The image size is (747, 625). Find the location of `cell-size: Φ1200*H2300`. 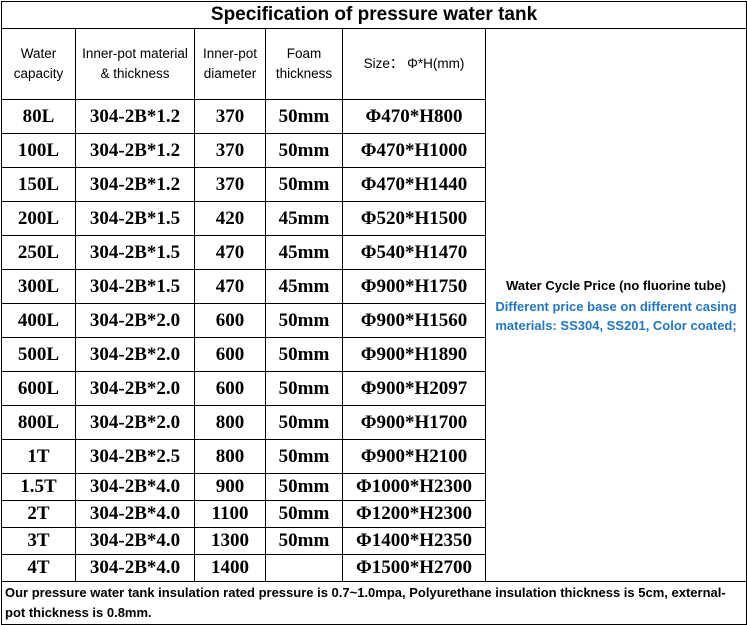

cell-size: Φ1200*H2300 is located at coordinates (414, 514).